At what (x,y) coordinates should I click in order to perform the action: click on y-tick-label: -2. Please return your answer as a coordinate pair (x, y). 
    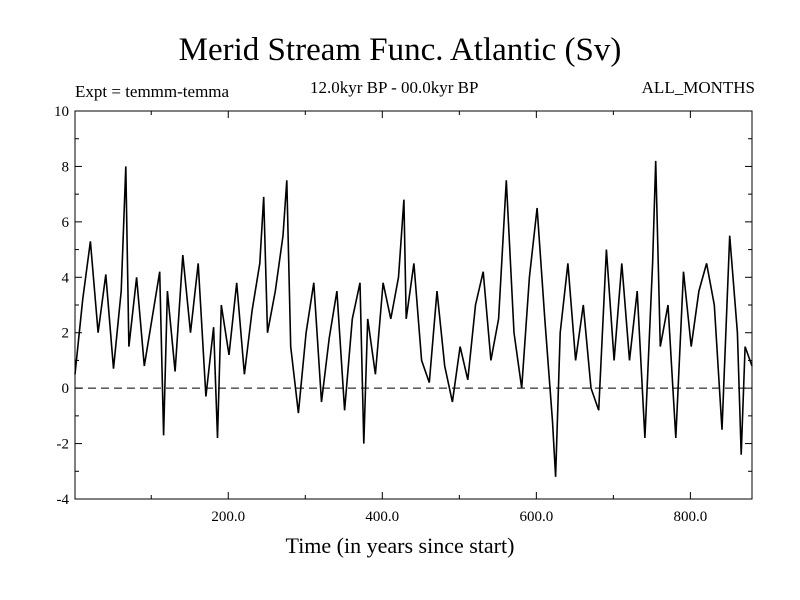
    Looking at the image, I should click on (63, 445).